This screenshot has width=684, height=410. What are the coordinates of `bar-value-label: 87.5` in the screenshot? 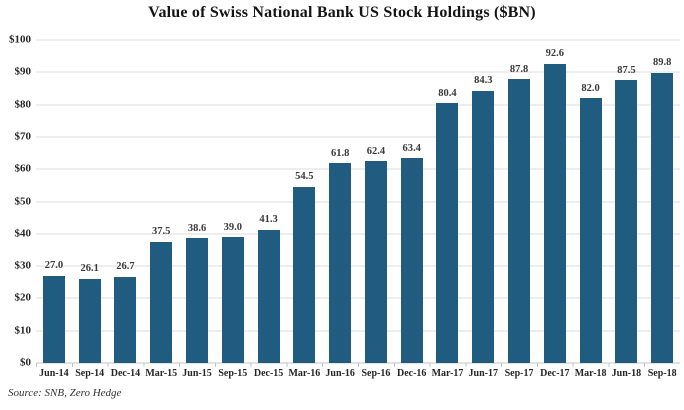 It's located at (626, 70).